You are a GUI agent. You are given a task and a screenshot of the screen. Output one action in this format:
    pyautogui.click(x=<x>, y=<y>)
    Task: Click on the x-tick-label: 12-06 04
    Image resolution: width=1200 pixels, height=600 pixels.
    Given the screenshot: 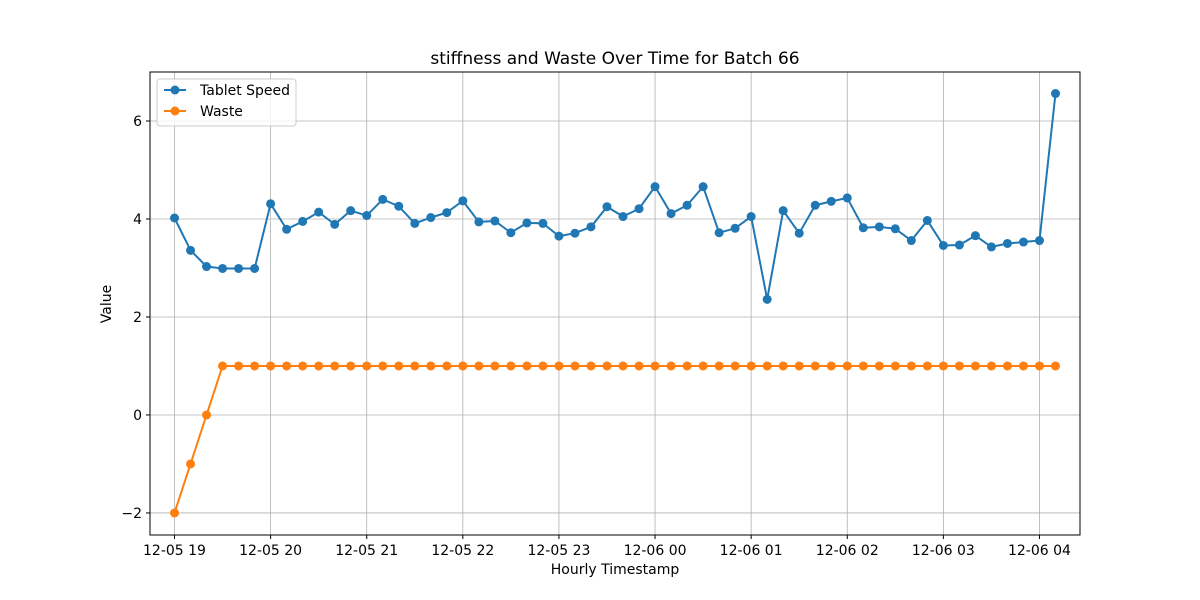 What is the action you would take?
    pyautogui.click(x=1039, y=551)
    